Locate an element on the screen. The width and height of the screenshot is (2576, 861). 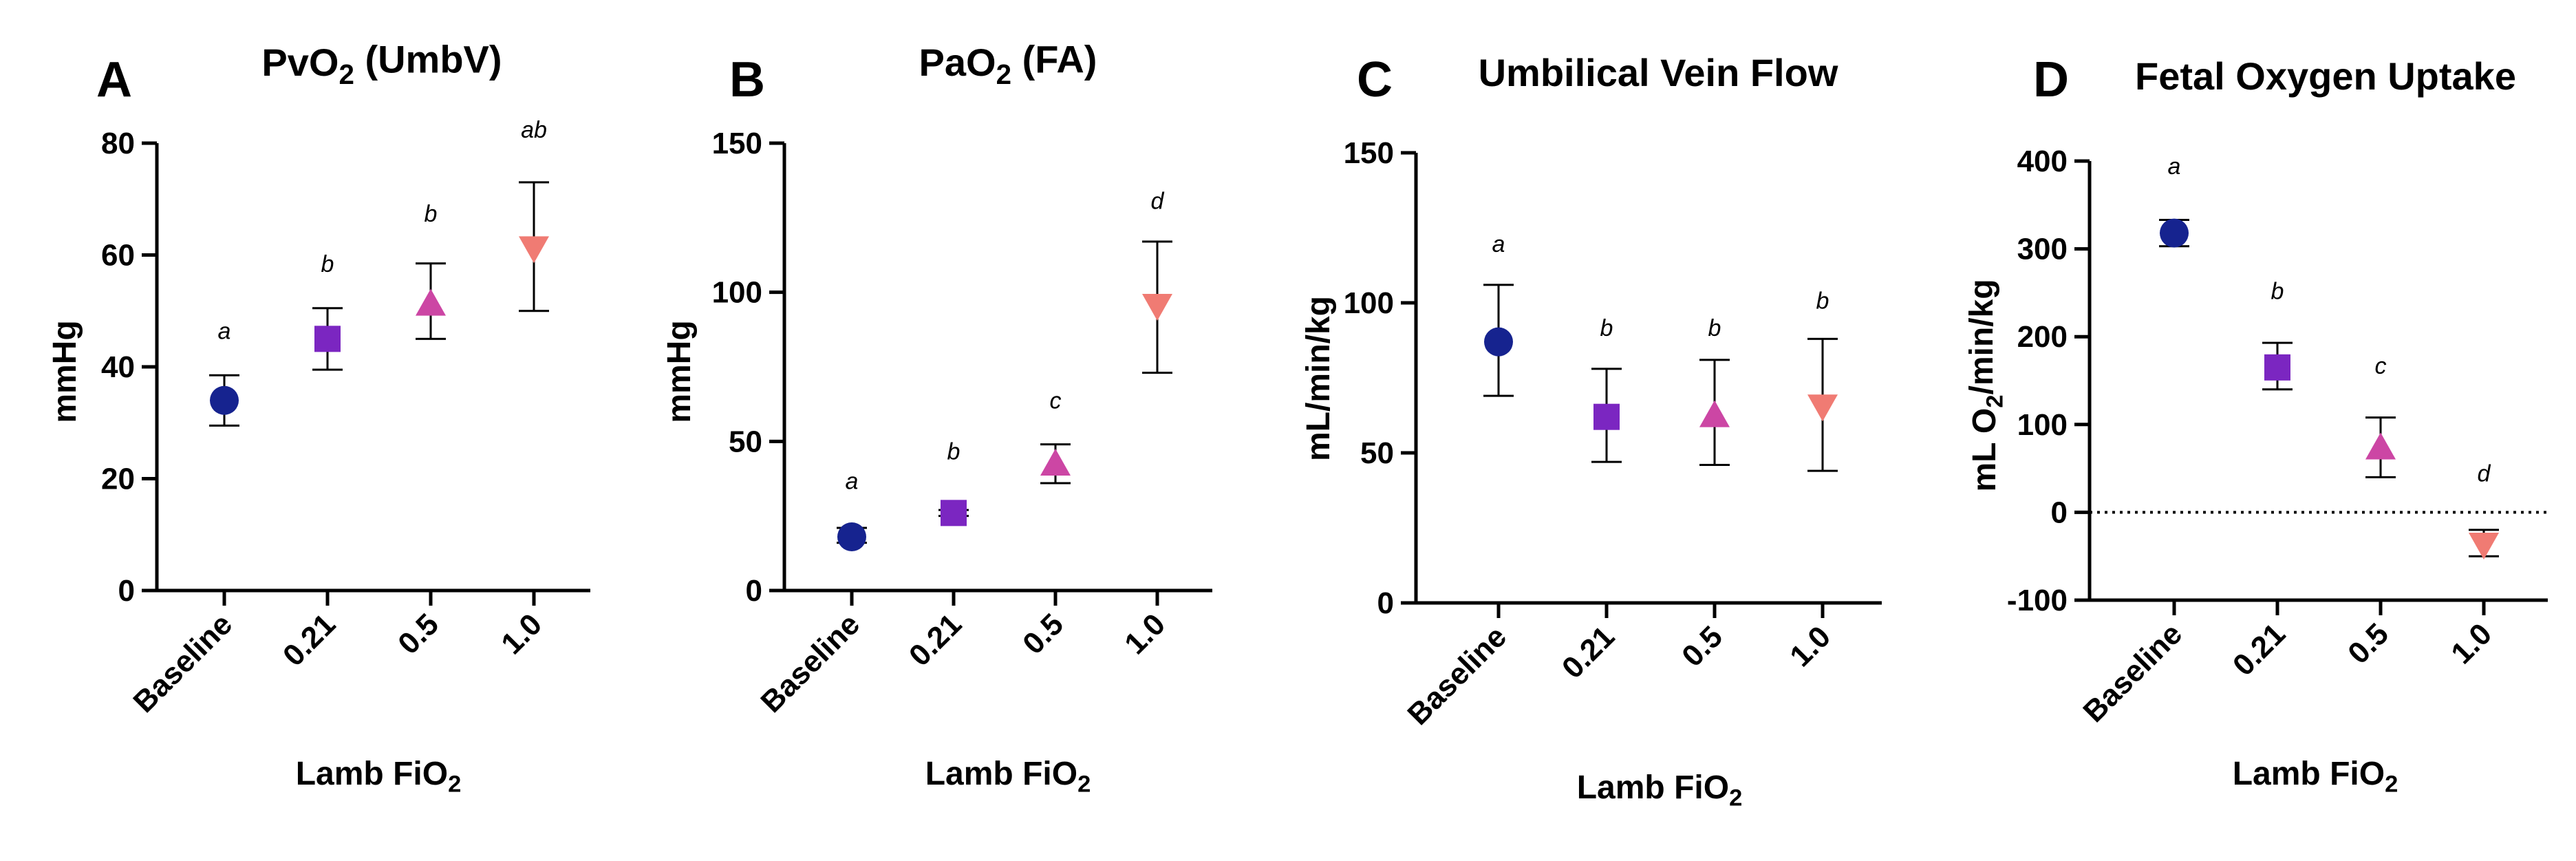
panel-letter: B is located at coordinates (747, 80).